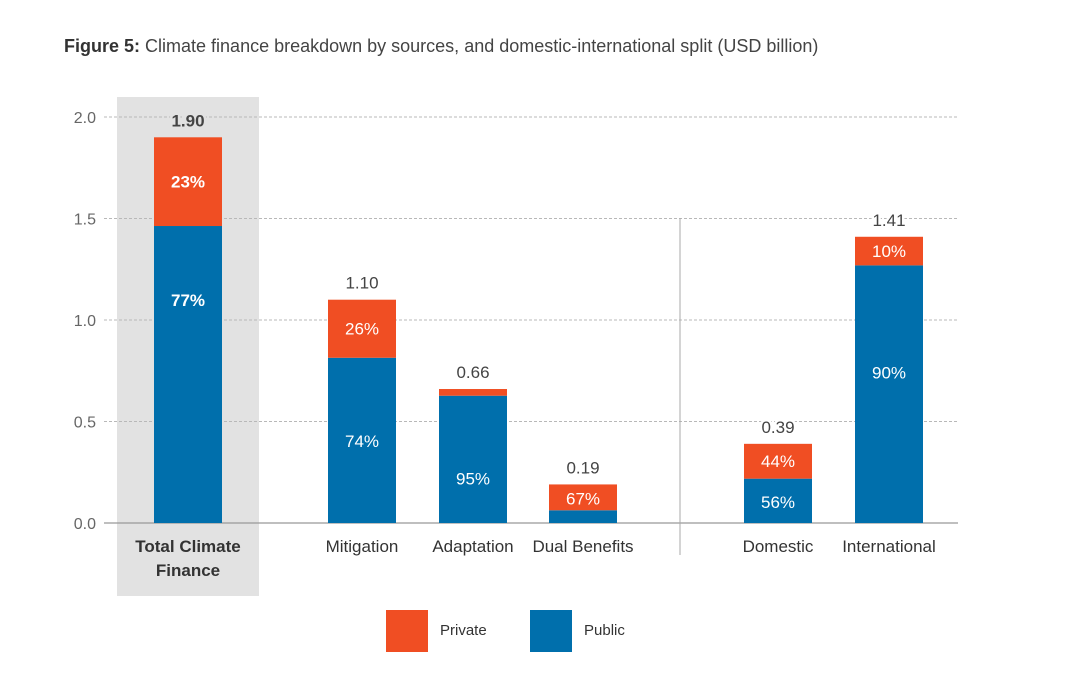 This screenshot has height=673, width=1066. What do you see at coordinates (362, 546) in the screenshot?
I see `category-label-mitigation-0: Mitigation` at bounding box center [362, 546].